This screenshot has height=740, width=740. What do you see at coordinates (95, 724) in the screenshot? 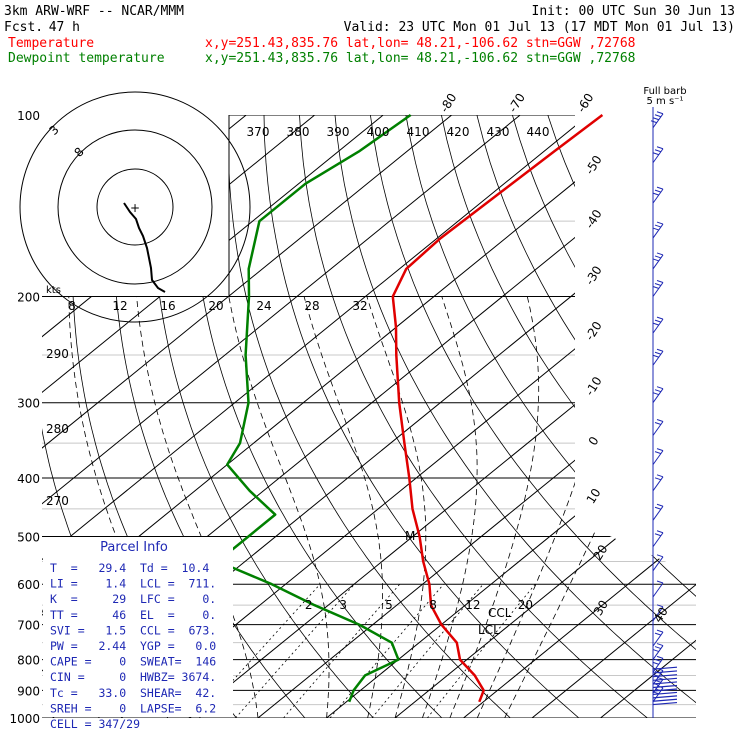
I see `parcel-info-row: CELL = 347/29` at bounding box center [95, 724].